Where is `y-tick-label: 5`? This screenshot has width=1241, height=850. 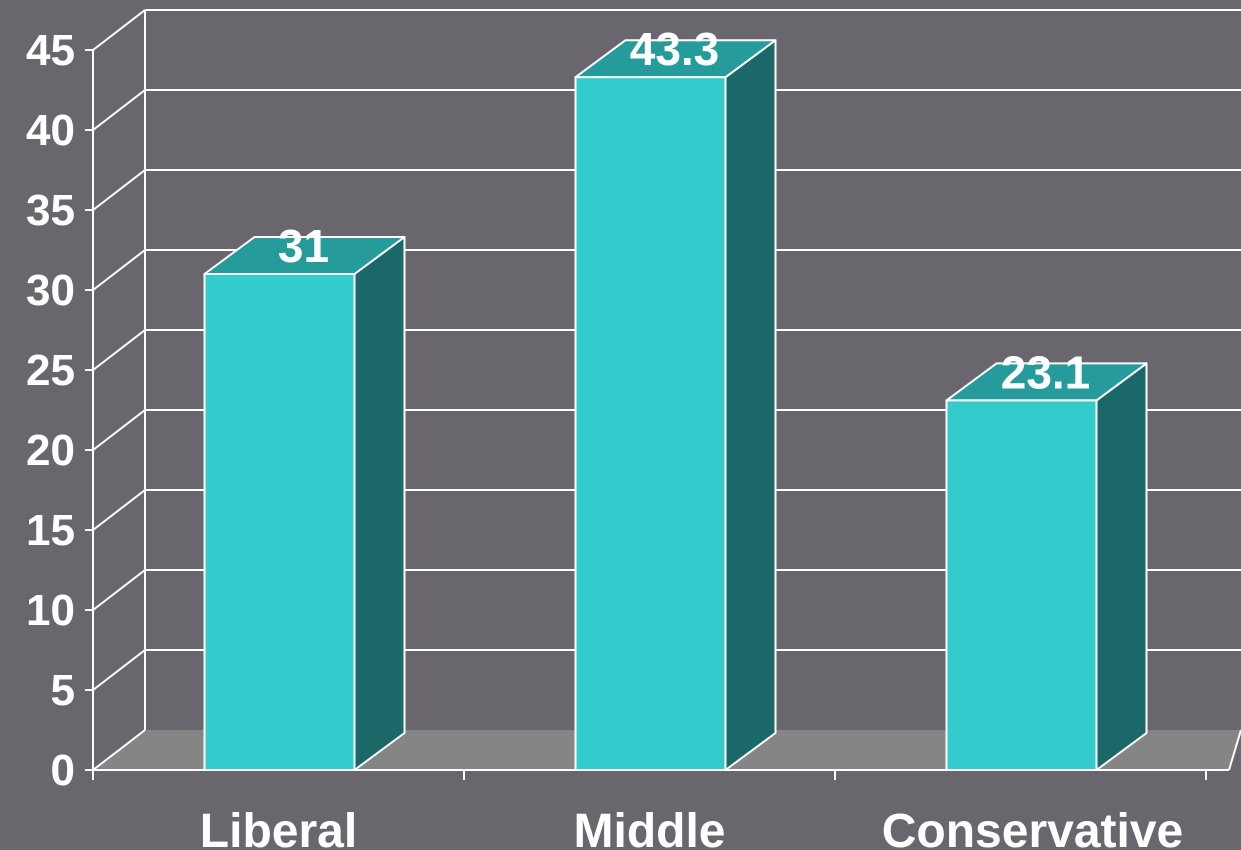 y-tick-label: 5 is located at coordinates (63, 690).